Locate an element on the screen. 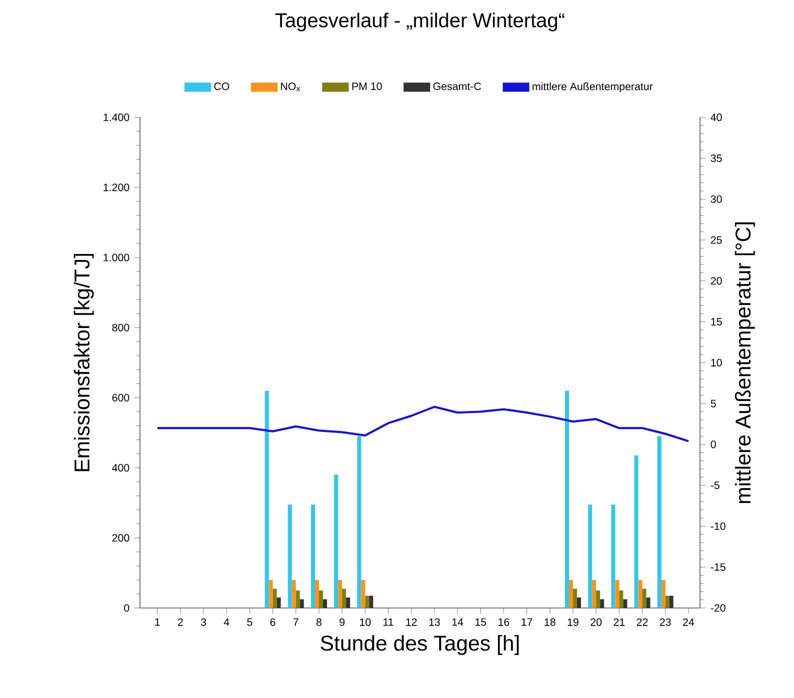 Image resolution: width=794 pixels, height=698 pixels. y2-tick-label: -10 is located at coordinates (718, 526).